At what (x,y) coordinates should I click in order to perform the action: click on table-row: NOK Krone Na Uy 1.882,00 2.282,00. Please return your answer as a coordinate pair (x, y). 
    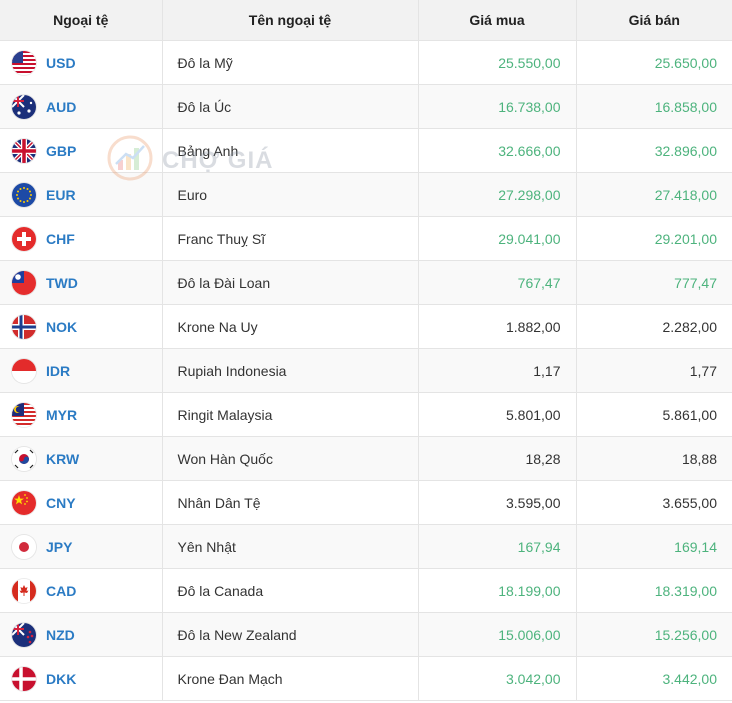
    Looking at the image, I should click on (366, 326).